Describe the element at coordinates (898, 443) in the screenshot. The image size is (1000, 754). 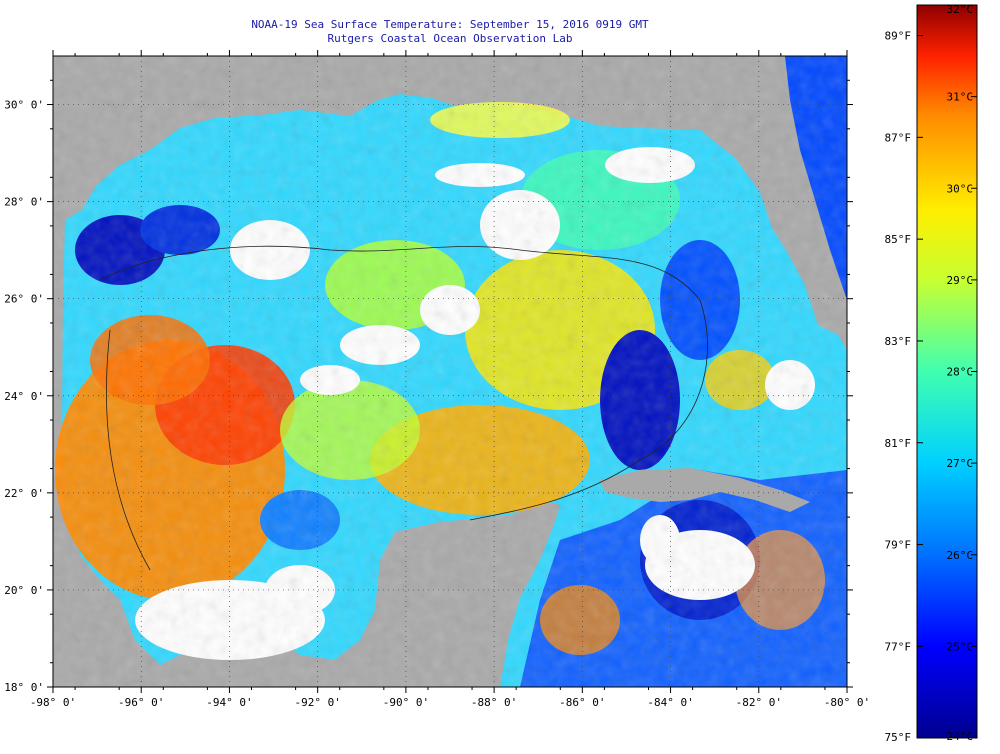
I see `colorbar-f-label: 81°F` at that location.